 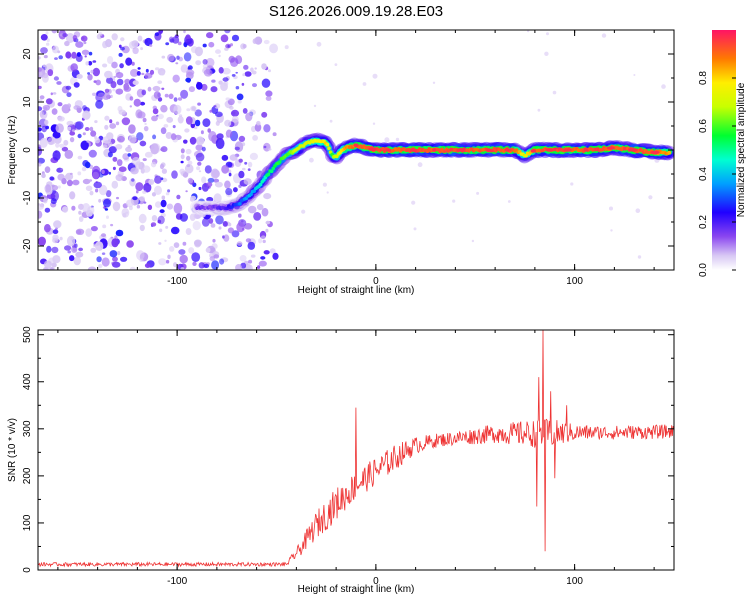 What do you see at coordinates (432, 174) in the screenshot?
I see `frequency-ridge` at bounding box center [432, 174].